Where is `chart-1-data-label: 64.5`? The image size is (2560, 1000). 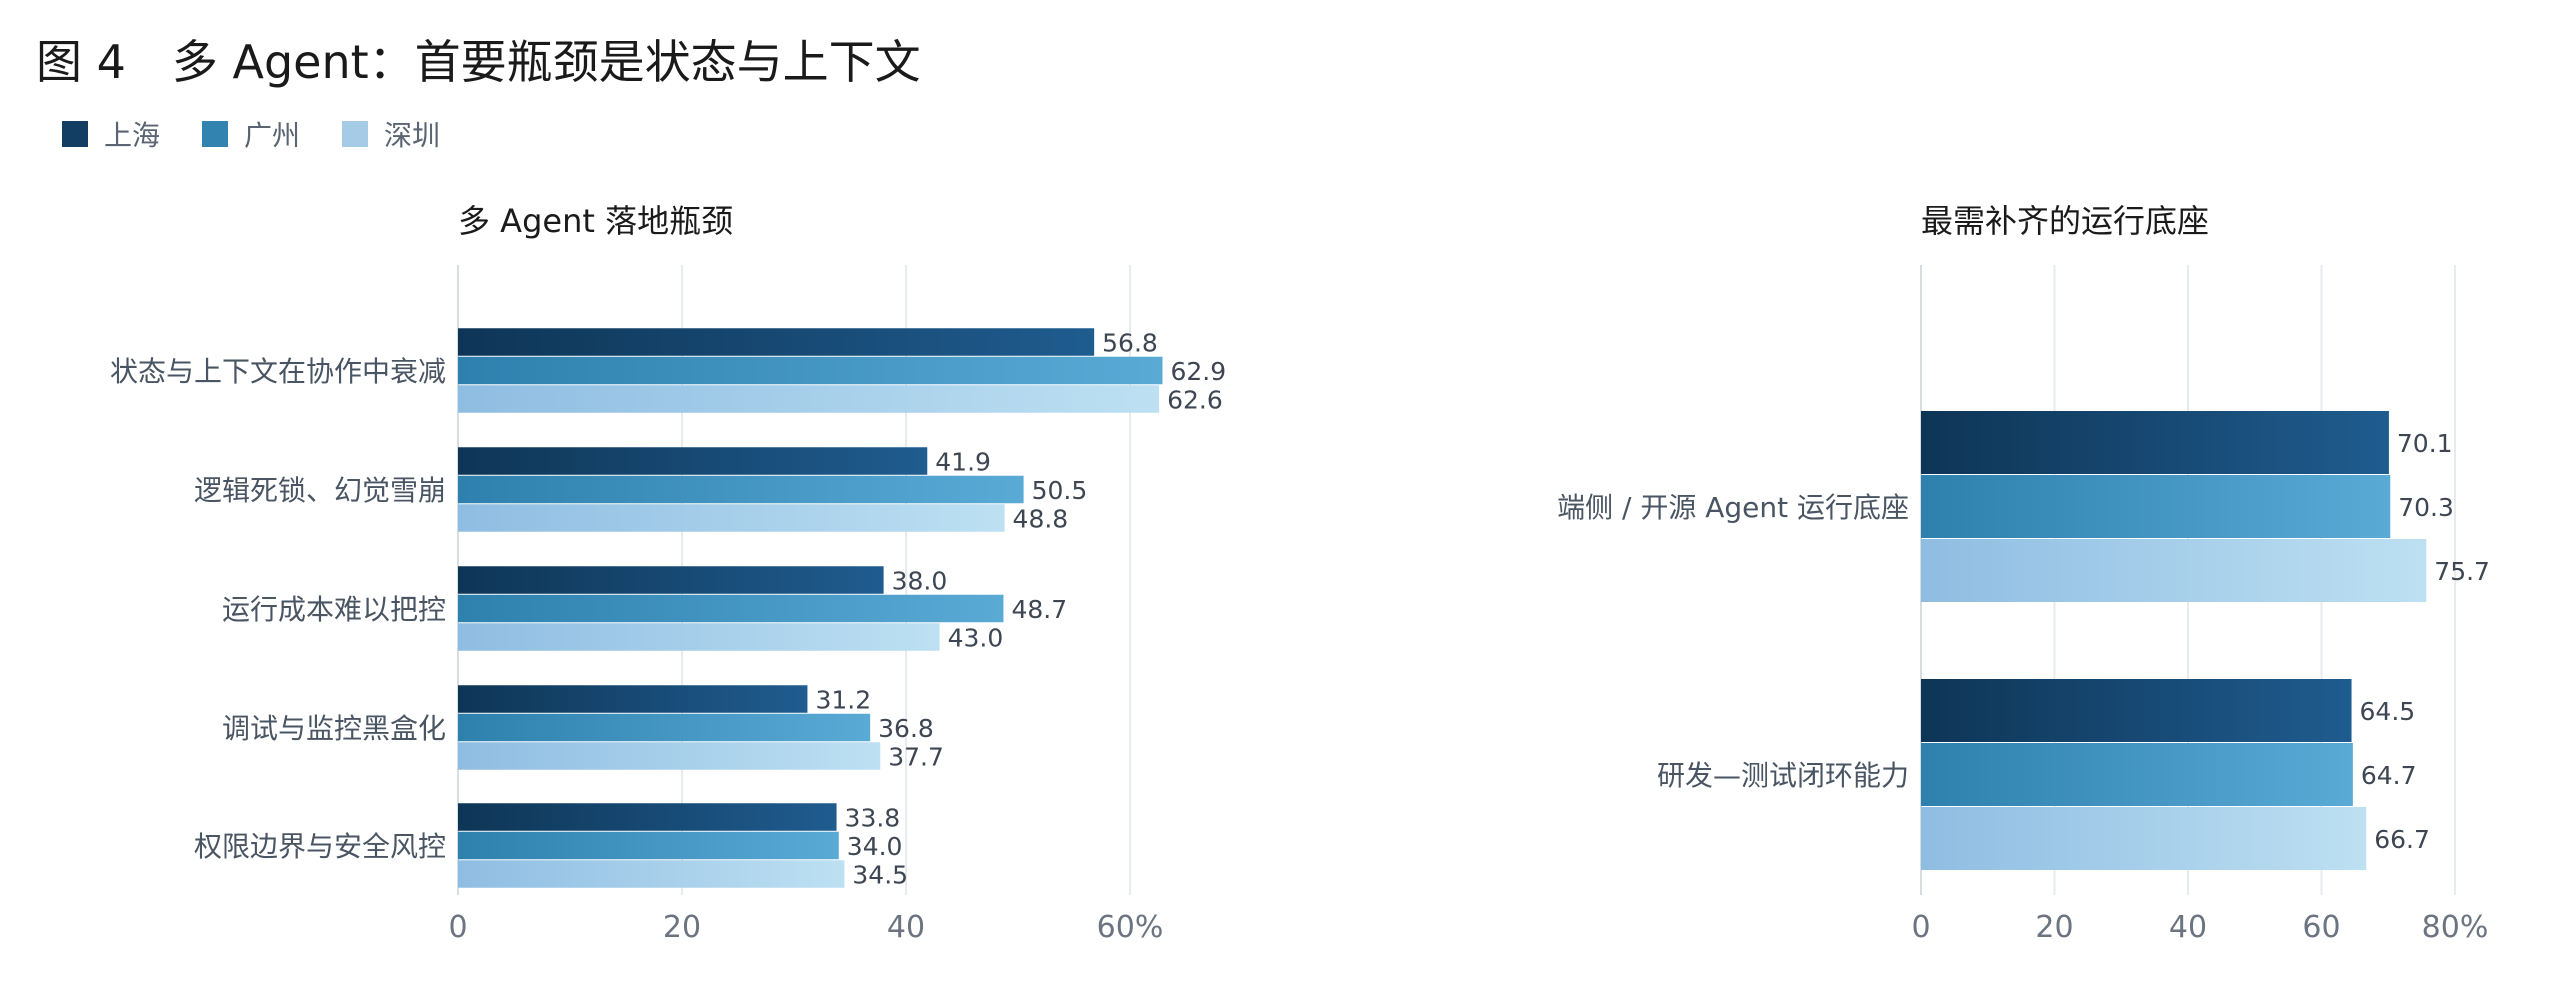
chart-1-data-label: 64.5 is located at coordinates (2388, 711).